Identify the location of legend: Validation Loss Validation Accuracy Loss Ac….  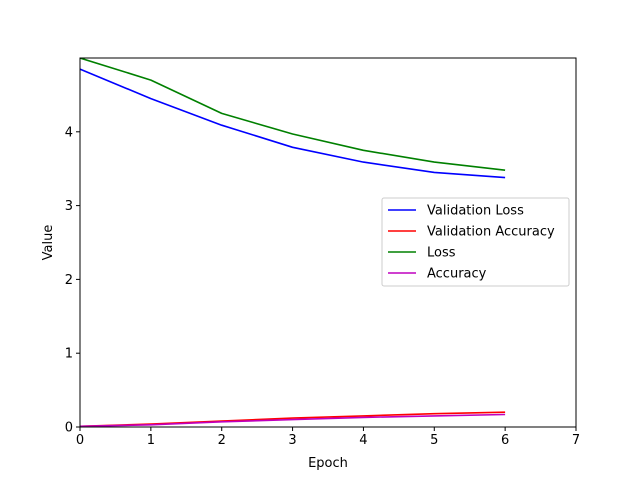
(475, 242).